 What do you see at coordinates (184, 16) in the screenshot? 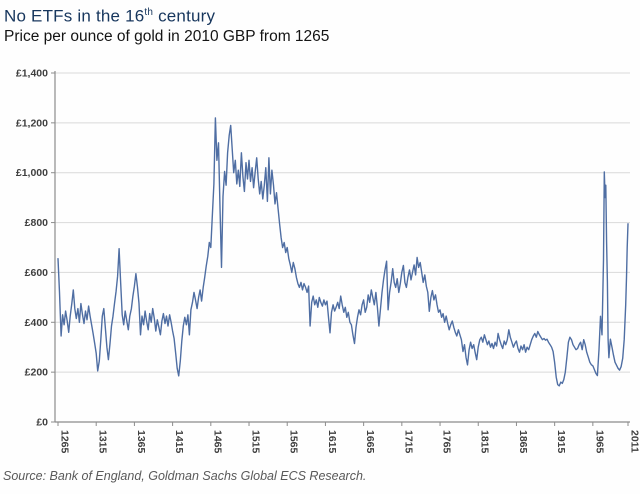
I see `chart-title-suffix: century` at bounding box center [184, 16].